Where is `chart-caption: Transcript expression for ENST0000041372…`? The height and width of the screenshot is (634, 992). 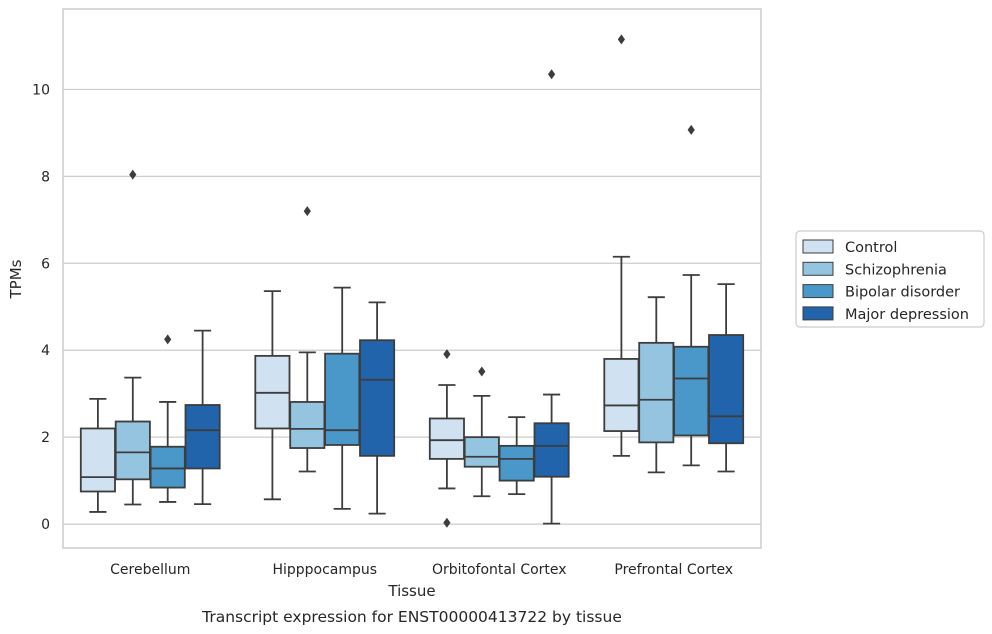
chart-caption: Transcript expression for ENST0000041372… is located at coordinates (411, 617).